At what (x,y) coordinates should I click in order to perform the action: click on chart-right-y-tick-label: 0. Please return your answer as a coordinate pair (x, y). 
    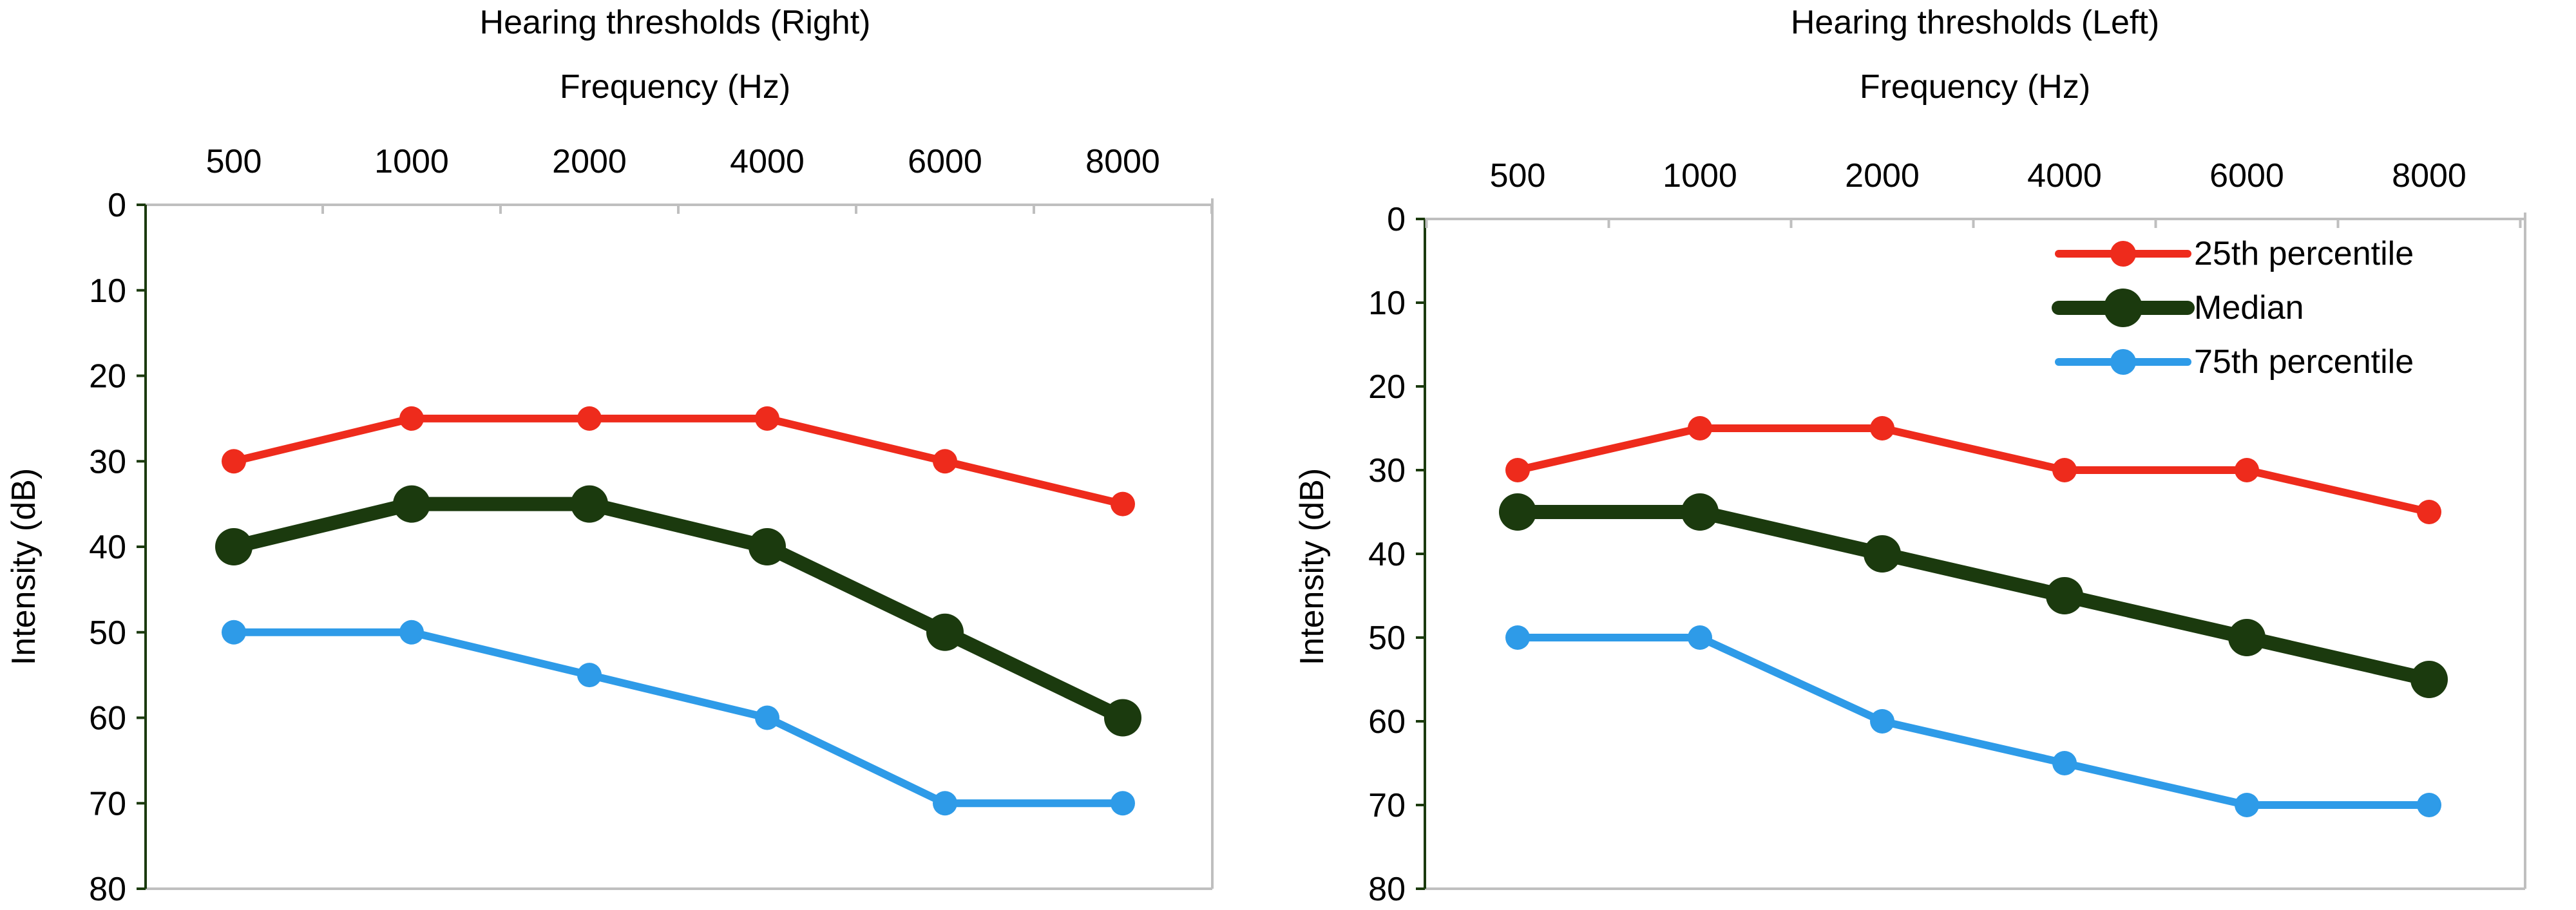
    Looking at the image, I should click on (117, 206).